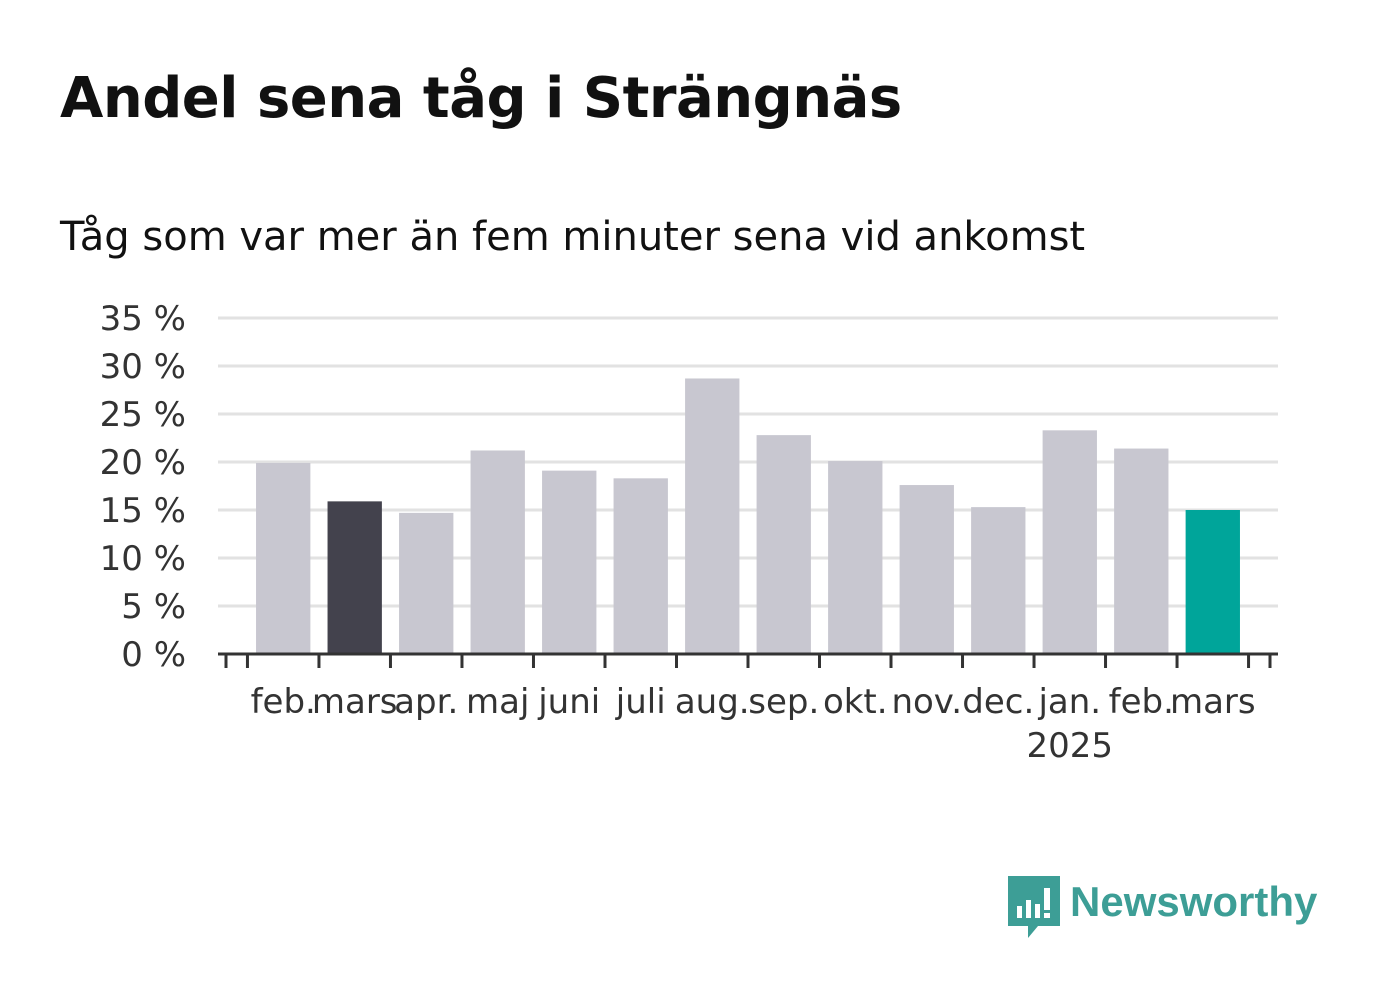 The height and width of the screenshot is (999, 1382). What do you see at coordinates (1194, 901) in the screenshot?
I see `brand-name: Newsworthy` at bounding box center [1194, 901].